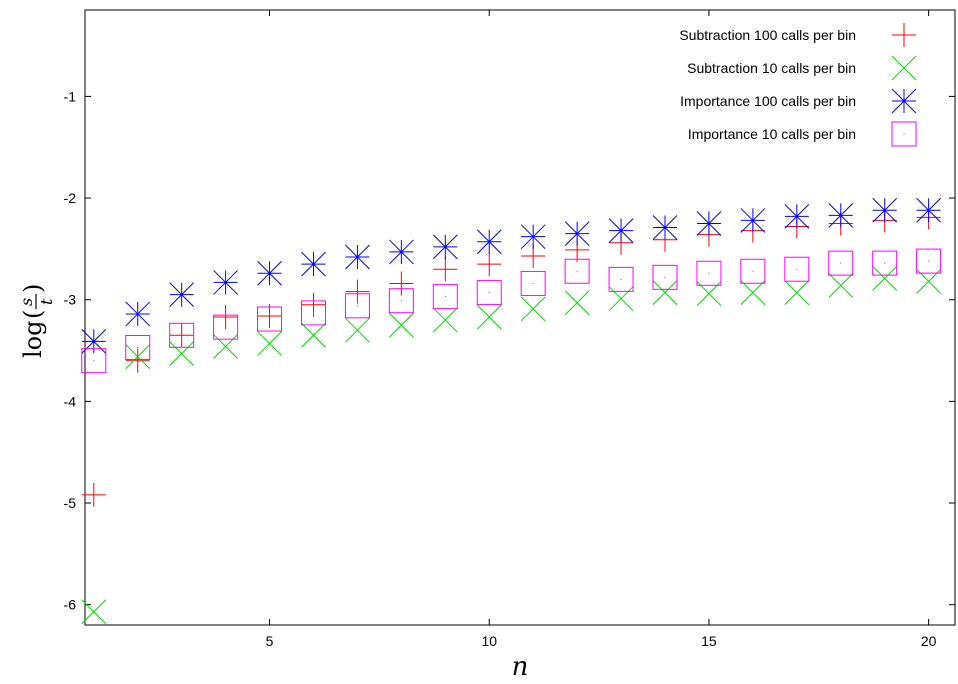  I want to click on y-tick-label: -4, so click(70, 401).